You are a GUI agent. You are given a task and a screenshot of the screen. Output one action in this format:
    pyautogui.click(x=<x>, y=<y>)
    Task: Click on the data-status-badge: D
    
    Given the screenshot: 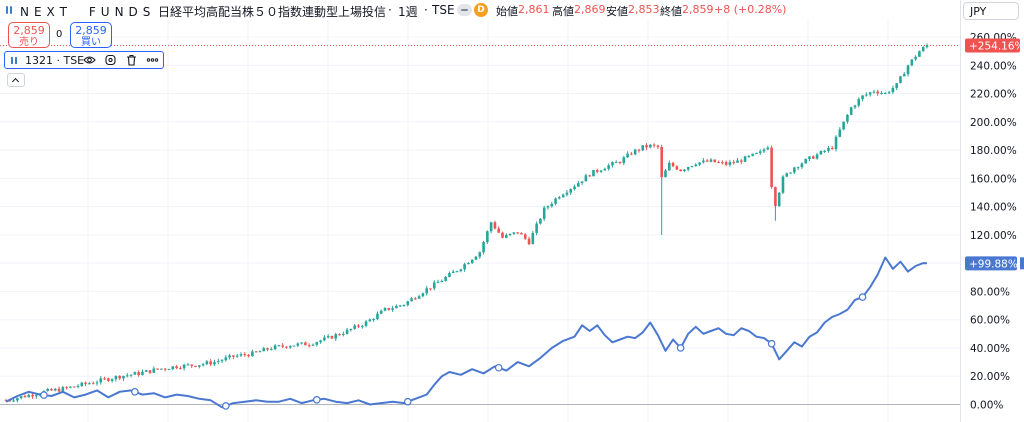 What is the action you would take?
    pyautogui.click(x=481, y=10)
    